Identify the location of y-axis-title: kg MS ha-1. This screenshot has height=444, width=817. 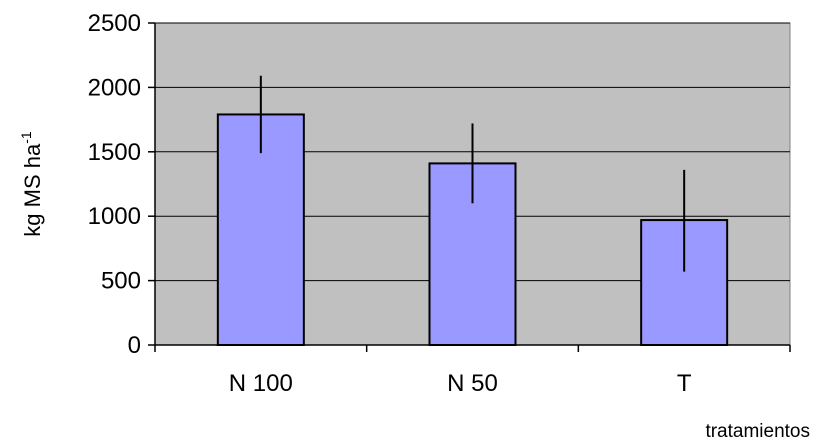
(31, 184).